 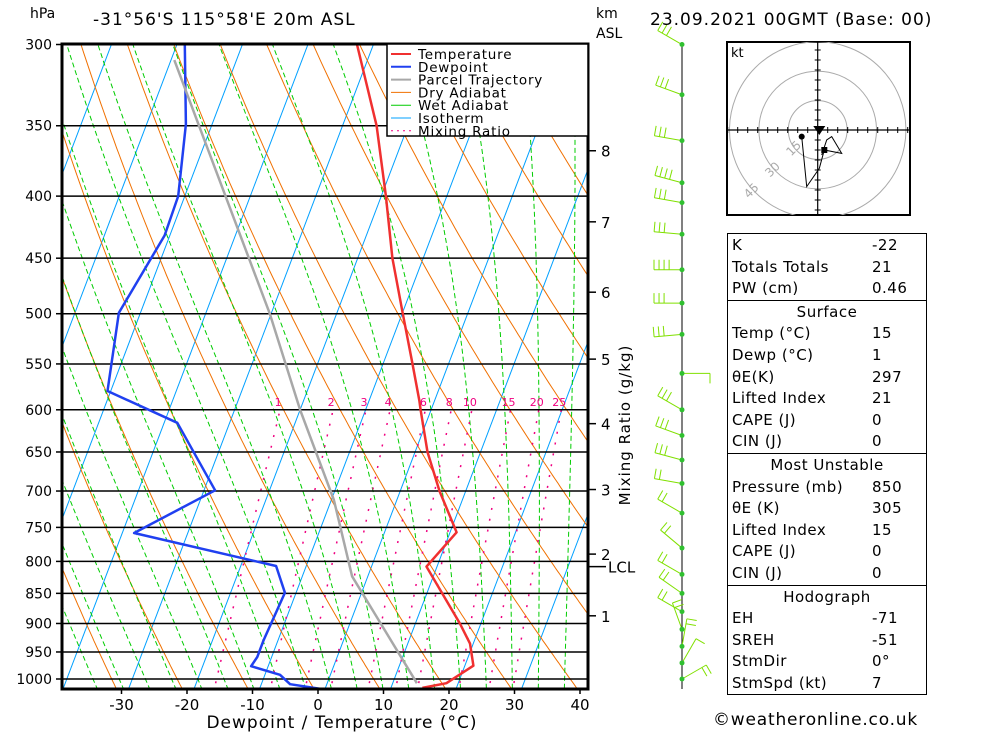 I want to click on index-label: CIN (J), so click(x=757, y=441).